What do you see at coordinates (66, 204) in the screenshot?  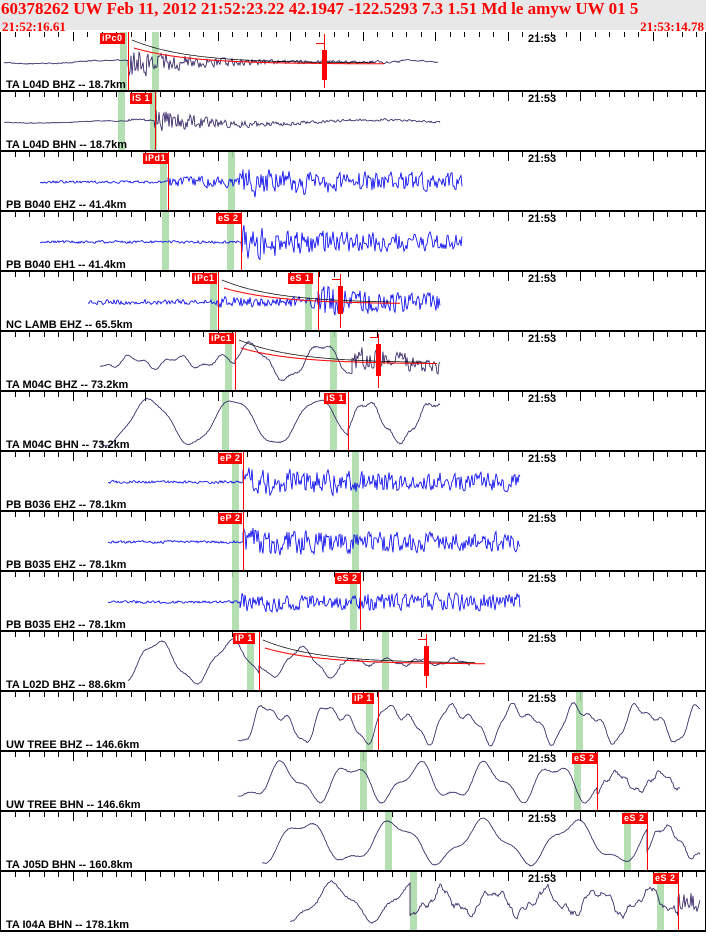 I see `station-channel-label: PB B040 EHZ -- 41.4km` at bounding box center [66, 204].